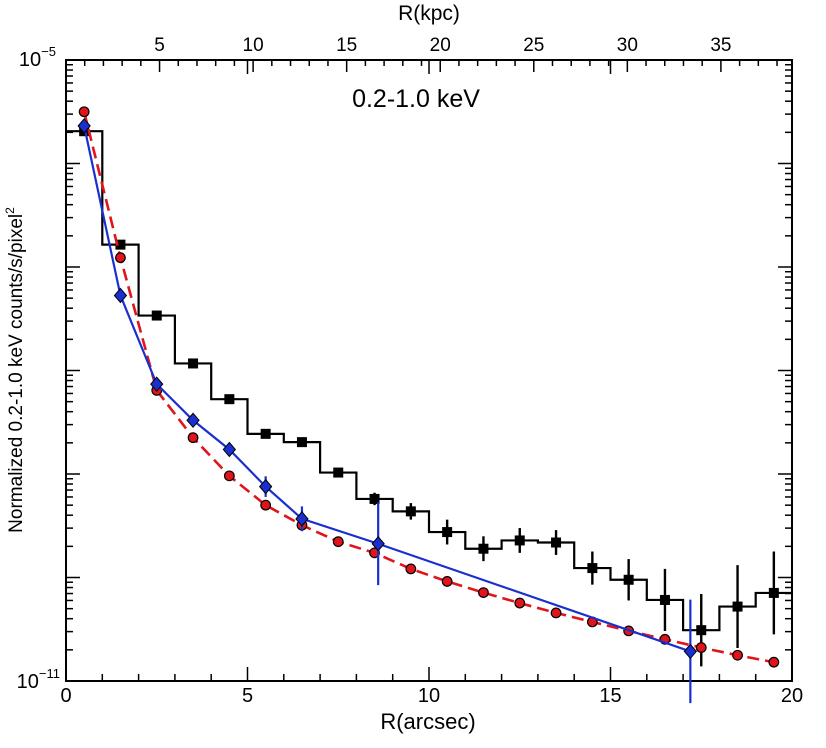 This screenshot has width=826, height=748. I want to click on y-tick-label-top: 10−5, so click(37, 57).